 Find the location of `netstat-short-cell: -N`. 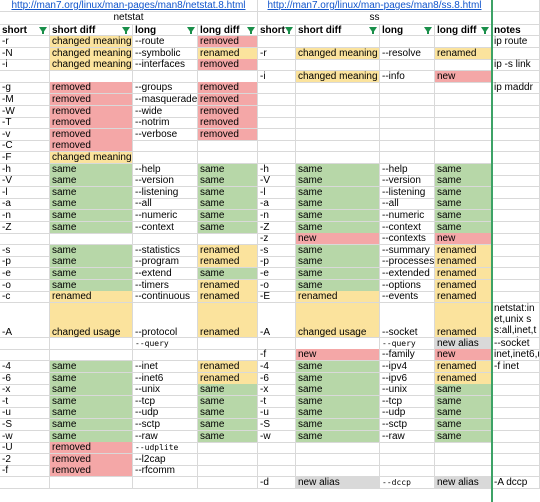

netstat-short-cell: -N is located at coordinates (25, 53).